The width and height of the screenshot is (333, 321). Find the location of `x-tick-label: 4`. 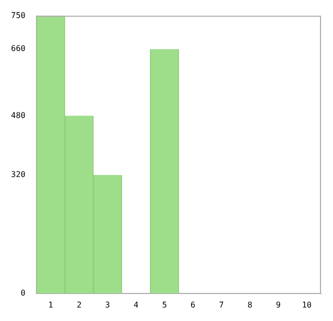

x-tick-label: 4 is located at coordinates (136, 305).